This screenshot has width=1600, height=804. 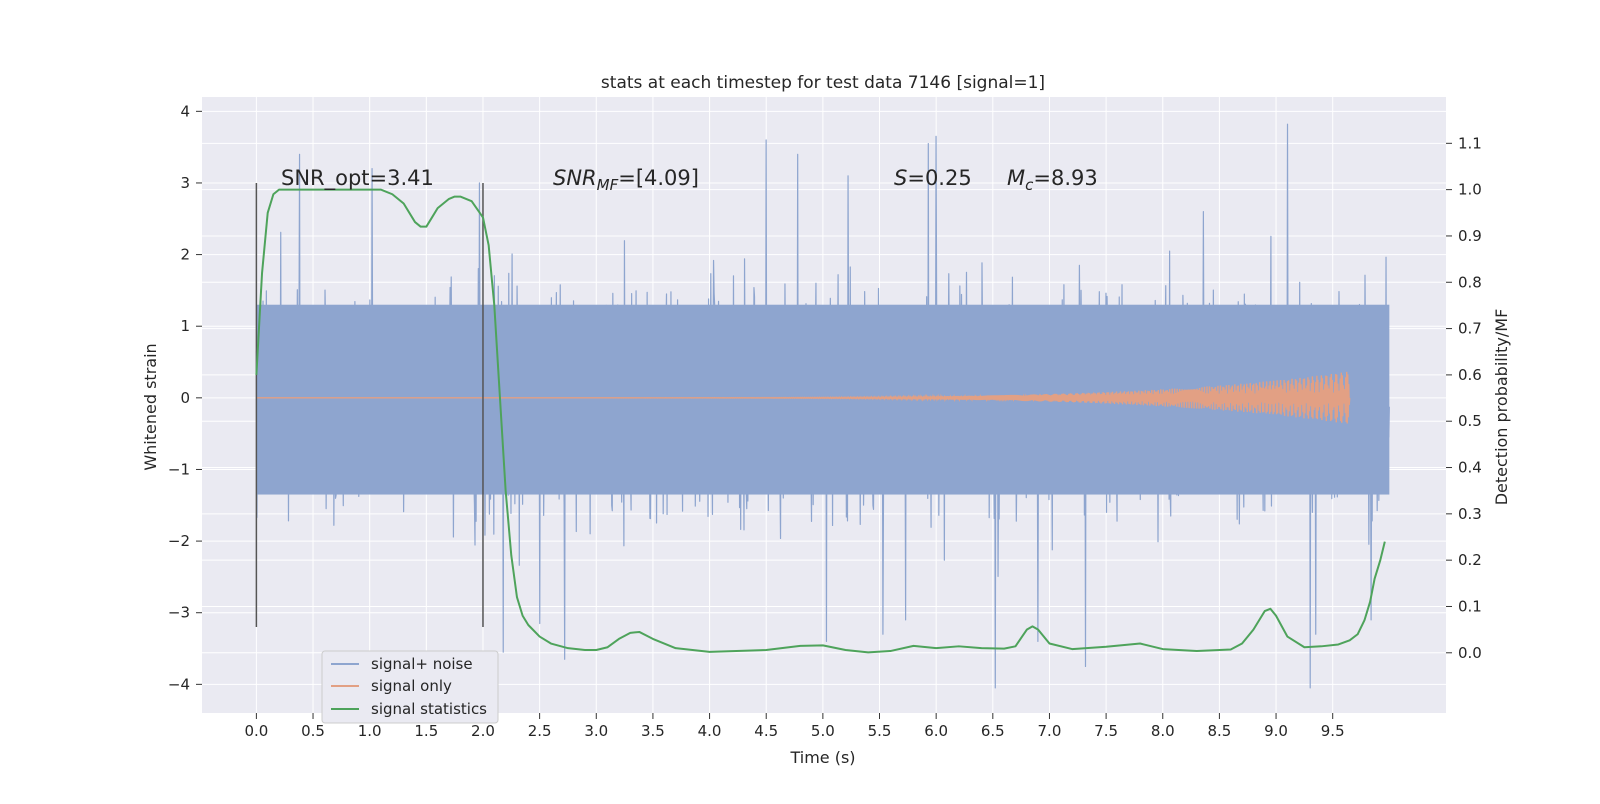 I want to click on snr-mf-value: =[4.09], so click(x=658, y=178).